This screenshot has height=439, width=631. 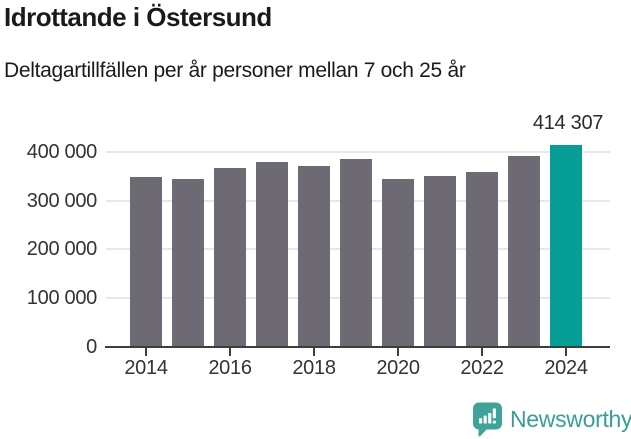 I want to click on bar-2022, so click(x=482, y=259).